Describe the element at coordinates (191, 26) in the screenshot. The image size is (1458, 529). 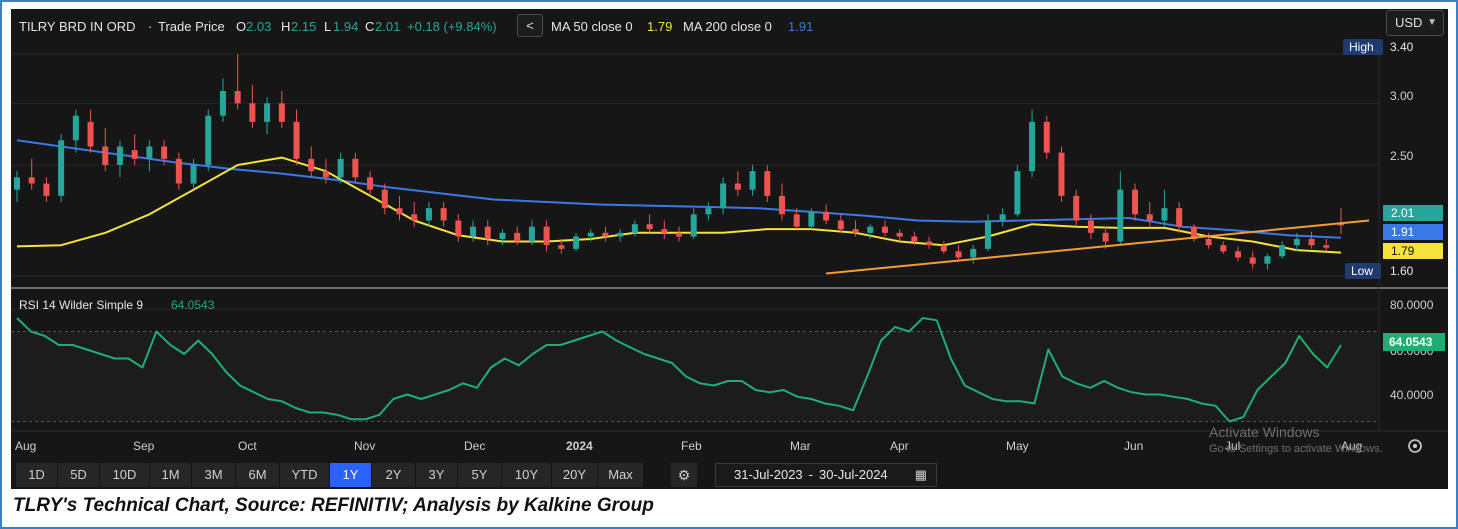
I see `price-type: Trade Price` at that location.